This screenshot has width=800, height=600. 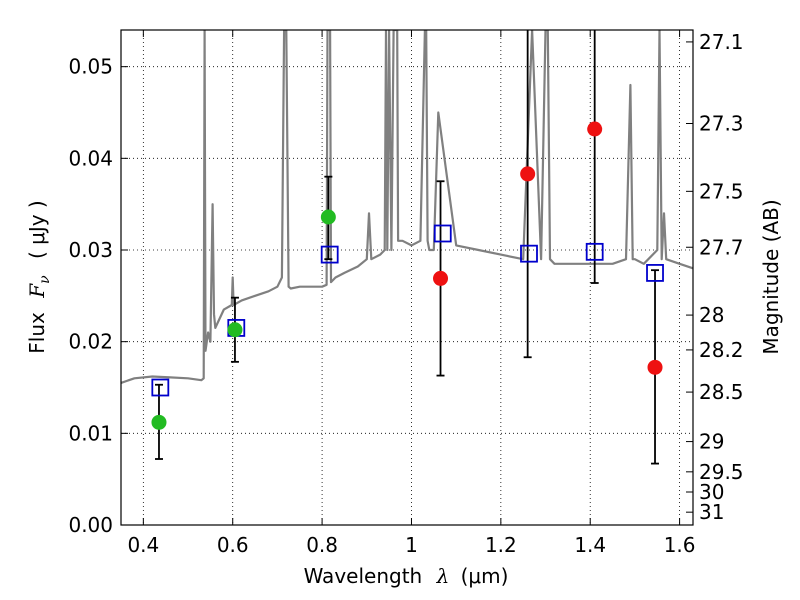 What do you see at coordinates (721, 42) in the screenshot?
I see `y2-tick-label: 27.1` at bounding box center [721, 42].